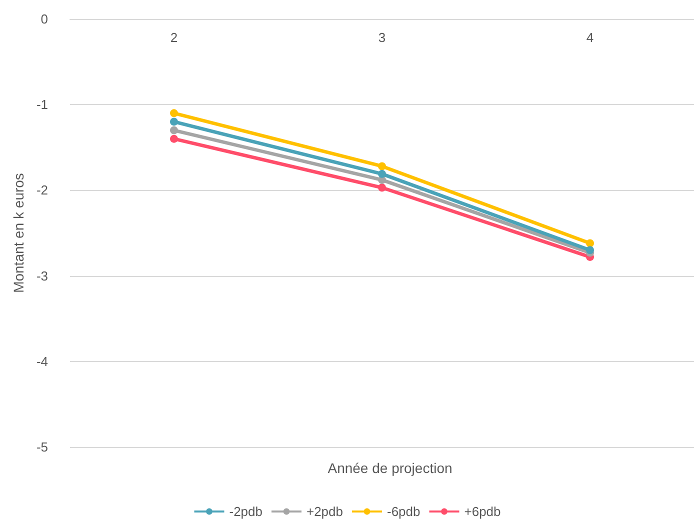  I want to click on x-axis-title: Année de projection, so click(390, 468).